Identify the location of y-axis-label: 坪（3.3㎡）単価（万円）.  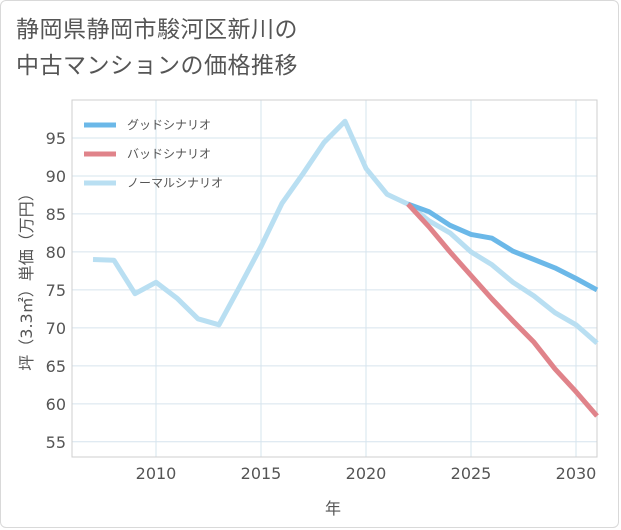
(26, 277).